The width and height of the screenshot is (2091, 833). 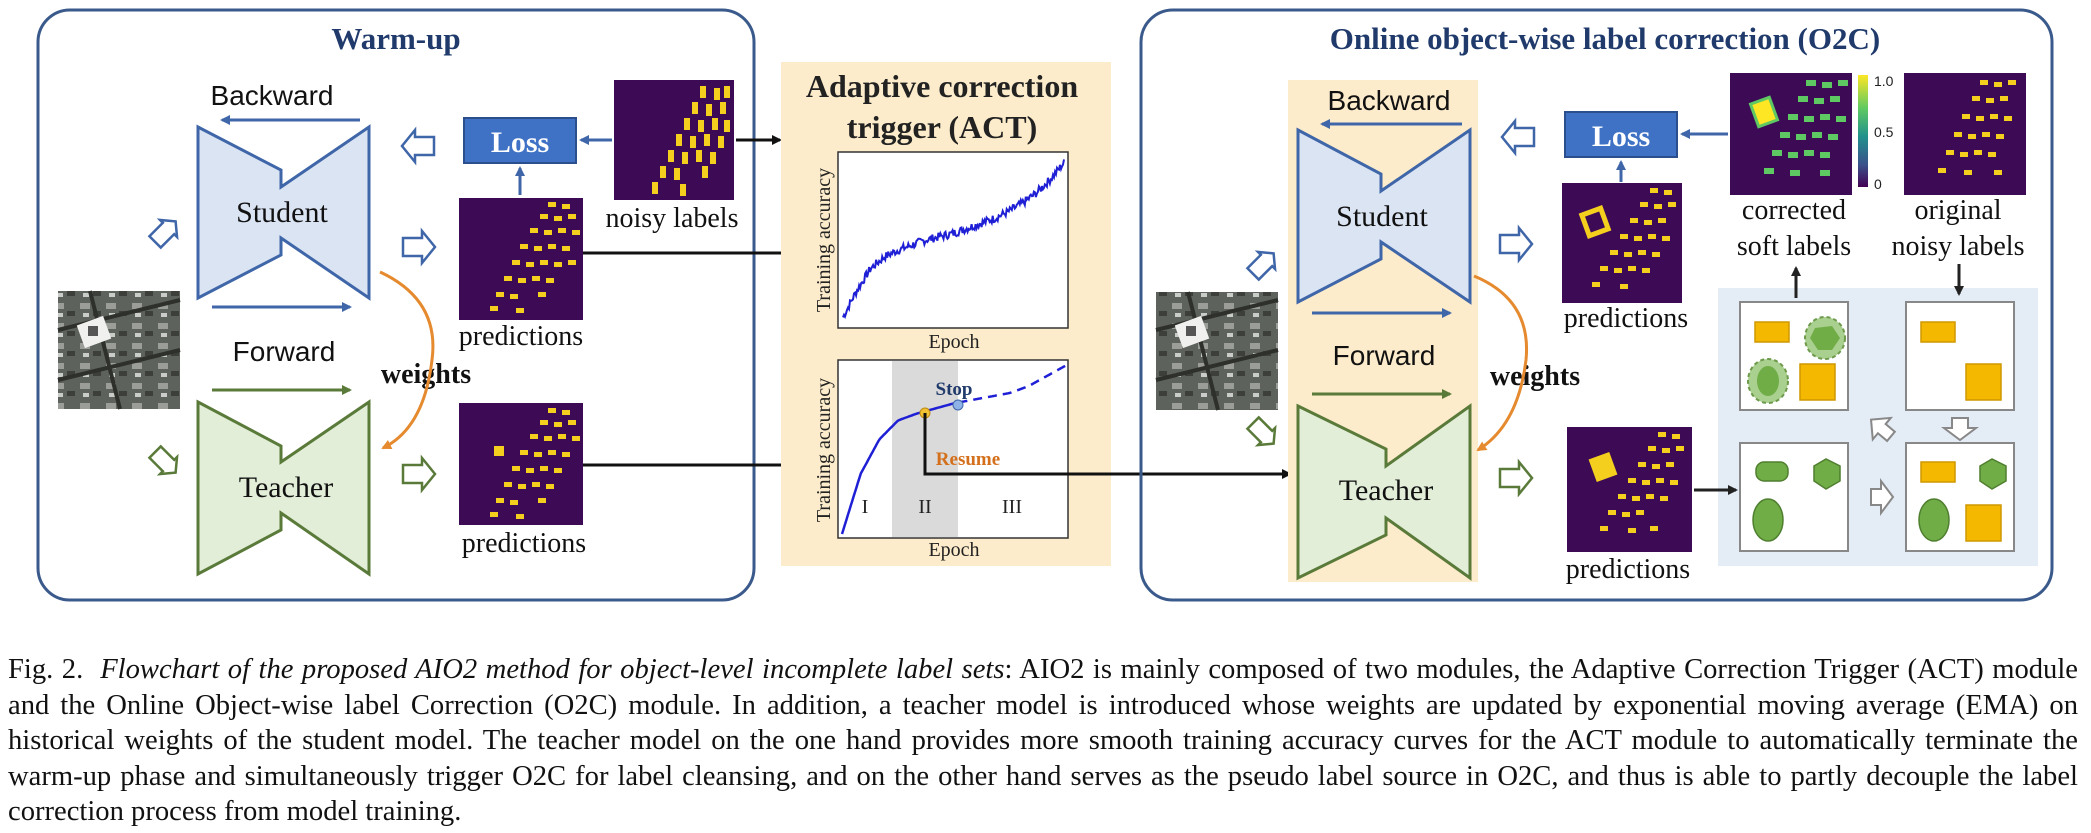 I want to click on warmup-backward-label: Backward, so click(x=272, y=95).